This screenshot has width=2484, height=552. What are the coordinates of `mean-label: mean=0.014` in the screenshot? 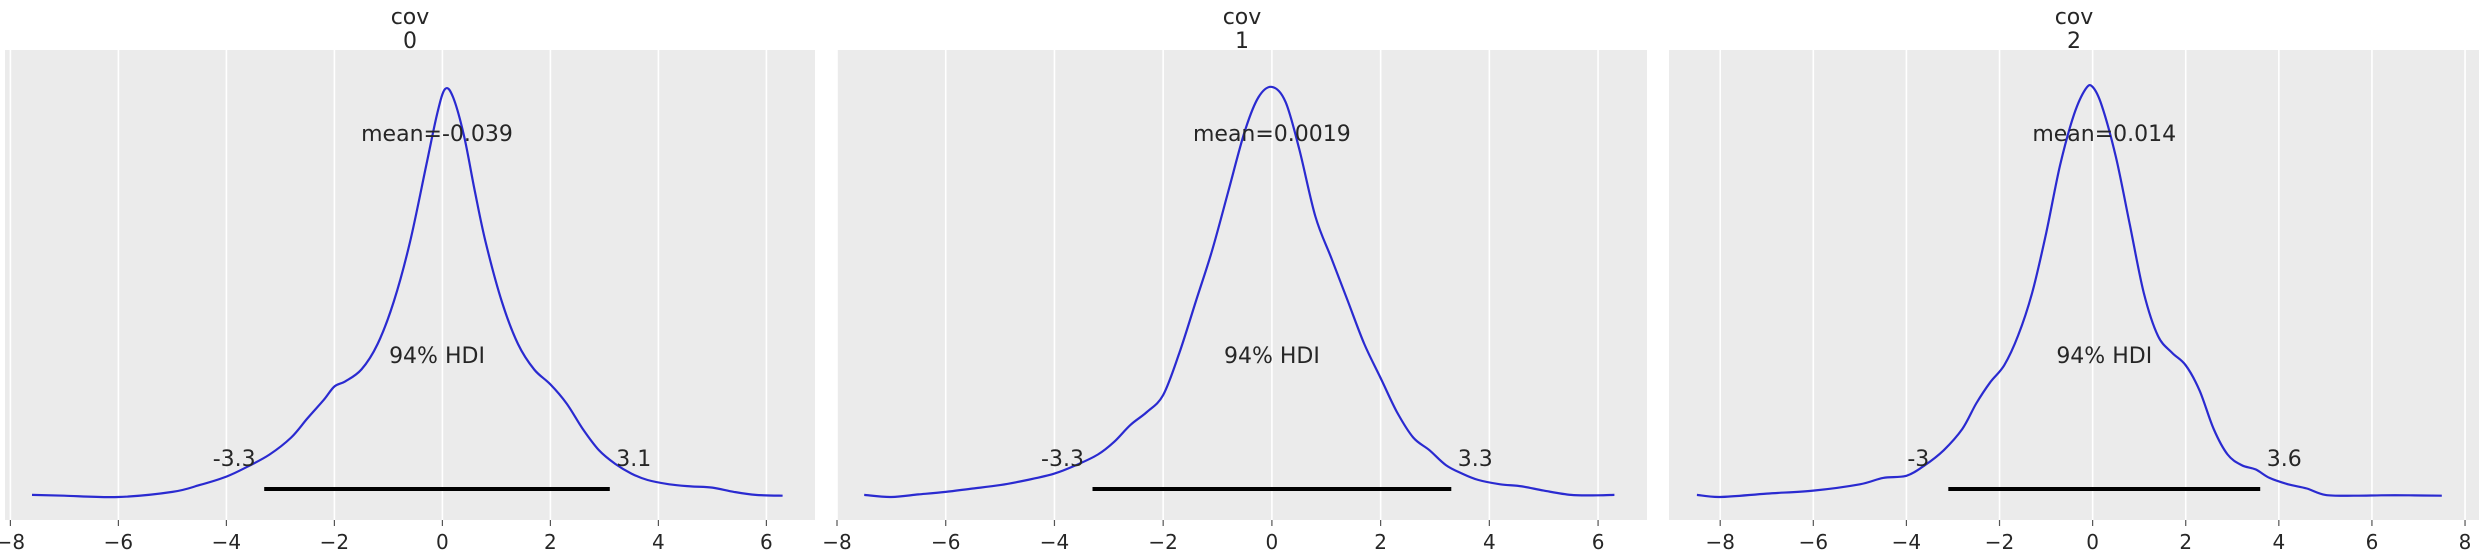 It's located at (2104, 134).